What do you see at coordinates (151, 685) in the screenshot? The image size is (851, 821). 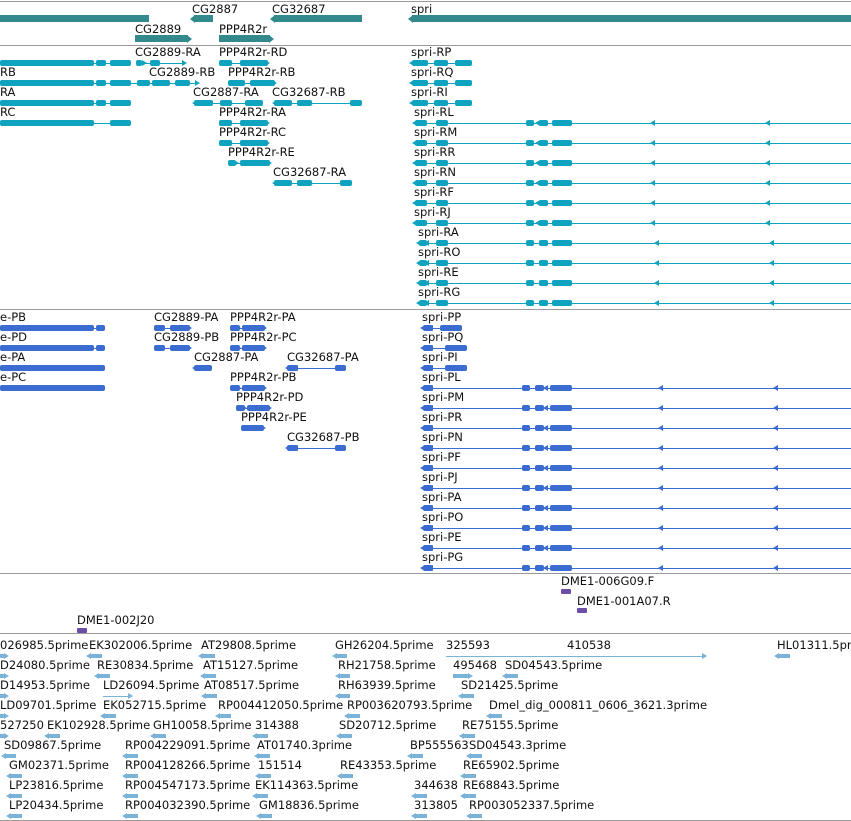 I see `est-label: LD26094.5prime` at bounding box center [151, 685].